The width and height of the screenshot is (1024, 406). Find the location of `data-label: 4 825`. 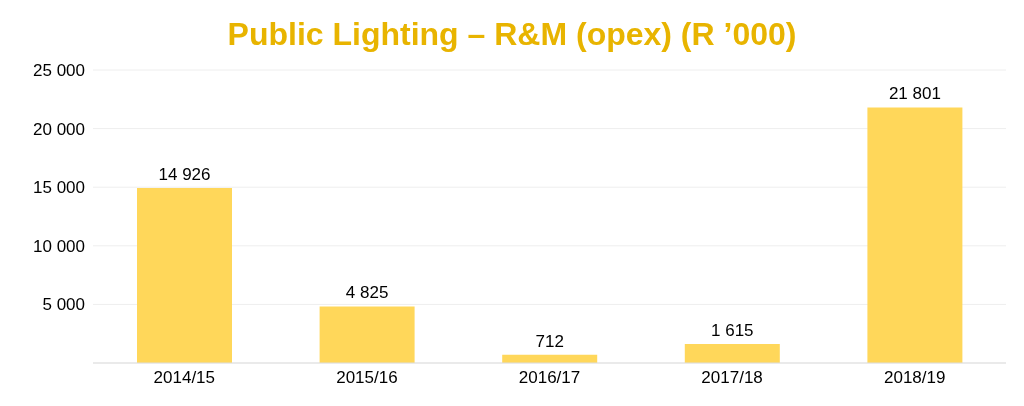

data-label: 4 825 is located at coordinates (367, 293).